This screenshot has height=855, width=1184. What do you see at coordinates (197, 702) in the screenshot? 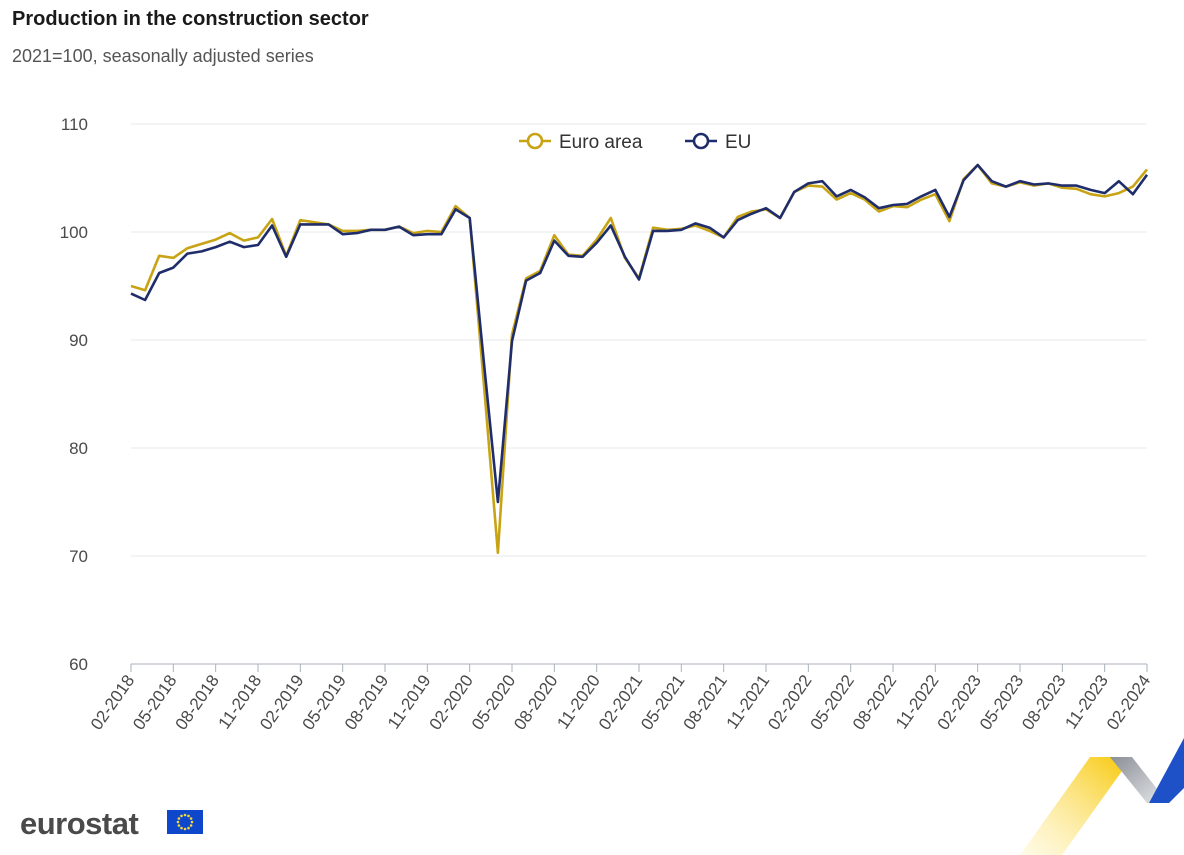
I see `x-tick-label: 08-2018` at bounding box center [197, 702].